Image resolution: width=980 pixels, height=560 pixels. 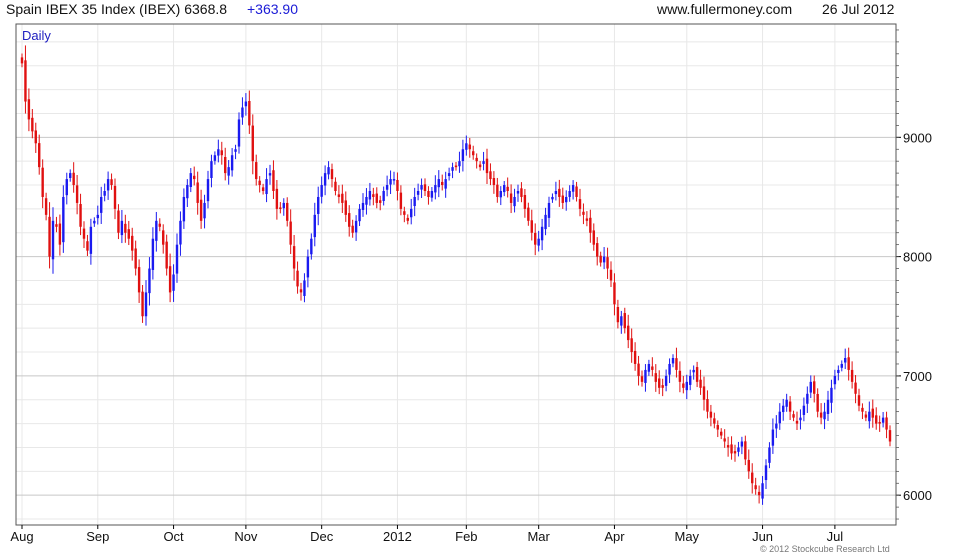 What do you see at coordinates (858, 9) in the screenshot?
I see `chart-date: 26 Jul 2012` at bounding box center [858, 9].